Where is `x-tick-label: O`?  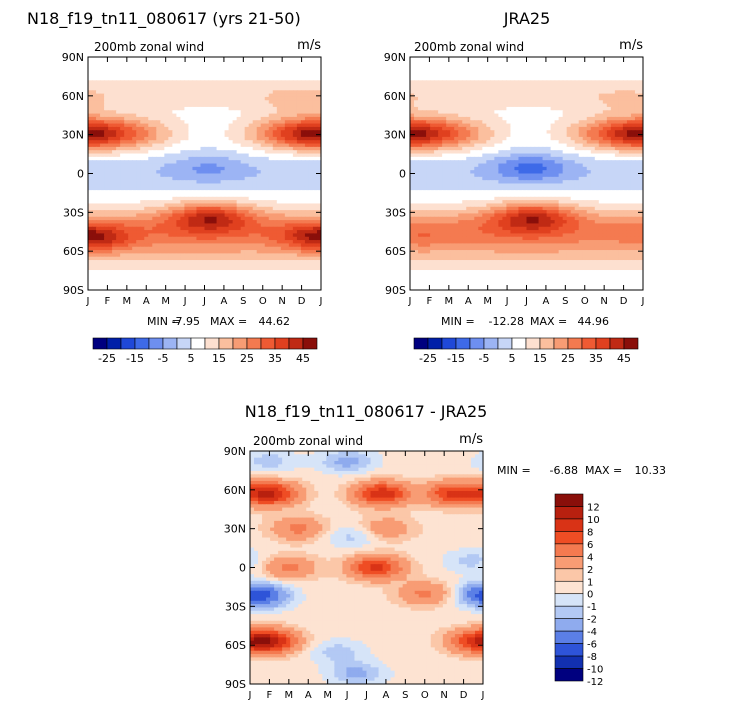
x-tick-label: O is located at coordinates (263, 301).